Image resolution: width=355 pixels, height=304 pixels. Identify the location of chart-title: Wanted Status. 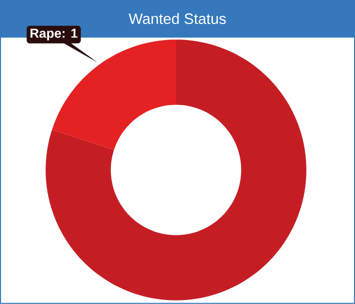
(177, 18).